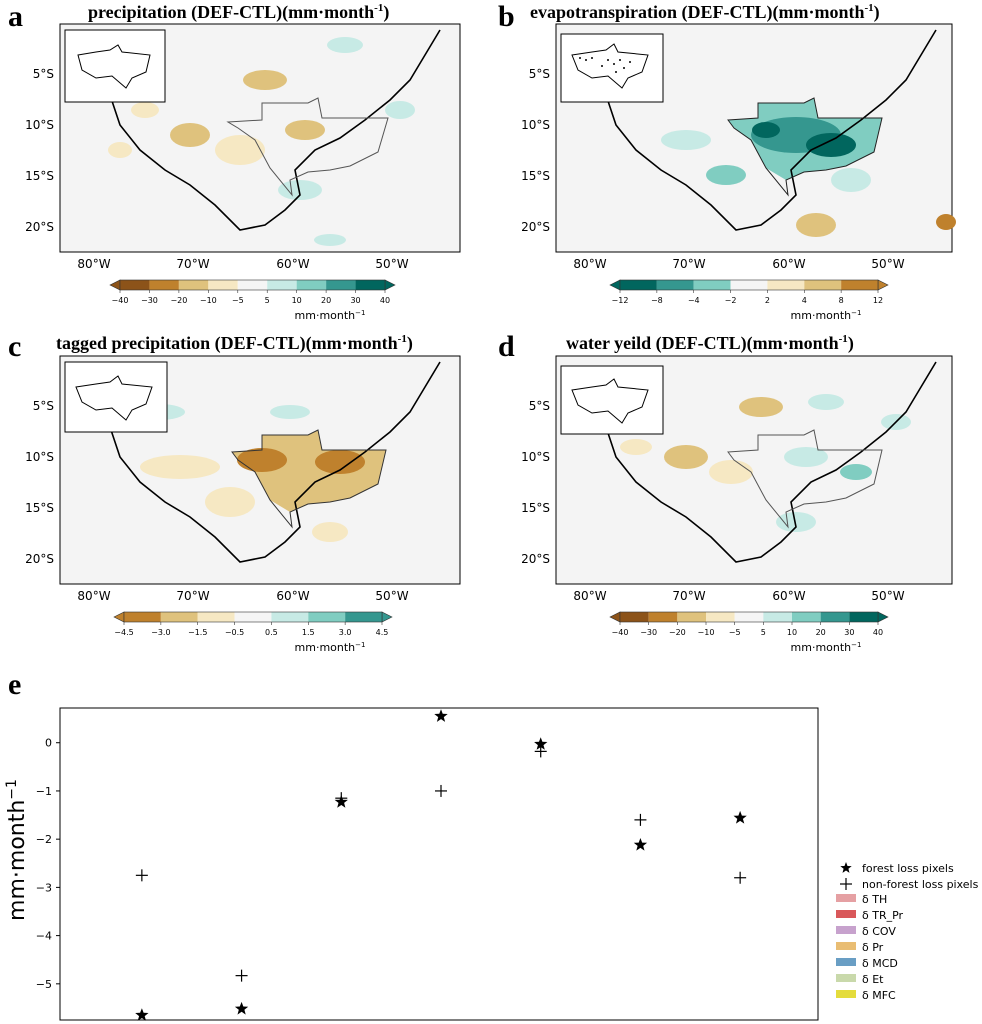 The image size is (982, 1024). What do you see at coordinates (539, 406) in the screenshot?
I see `lat-label-d-1: 5°S` at bounding box center [539, 406].